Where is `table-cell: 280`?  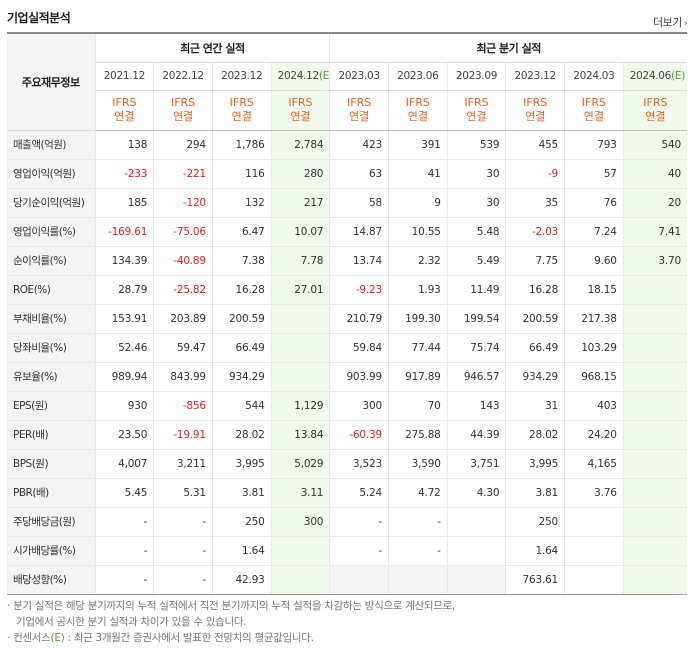 table-cell: 280 is located at coordinates (301, 174).